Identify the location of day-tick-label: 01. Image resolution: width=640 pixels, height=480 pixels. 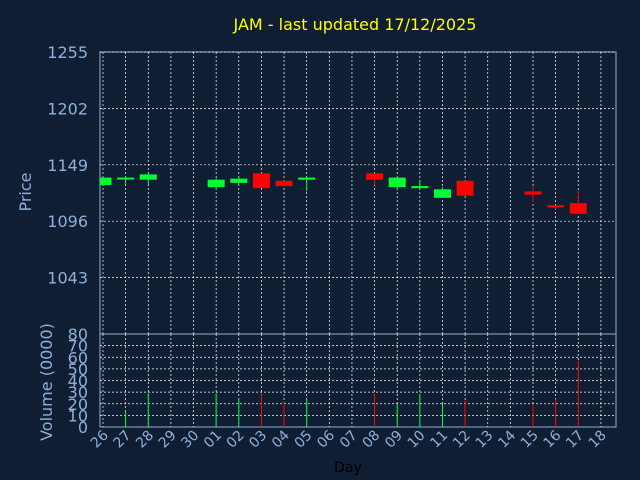
(213, 440).